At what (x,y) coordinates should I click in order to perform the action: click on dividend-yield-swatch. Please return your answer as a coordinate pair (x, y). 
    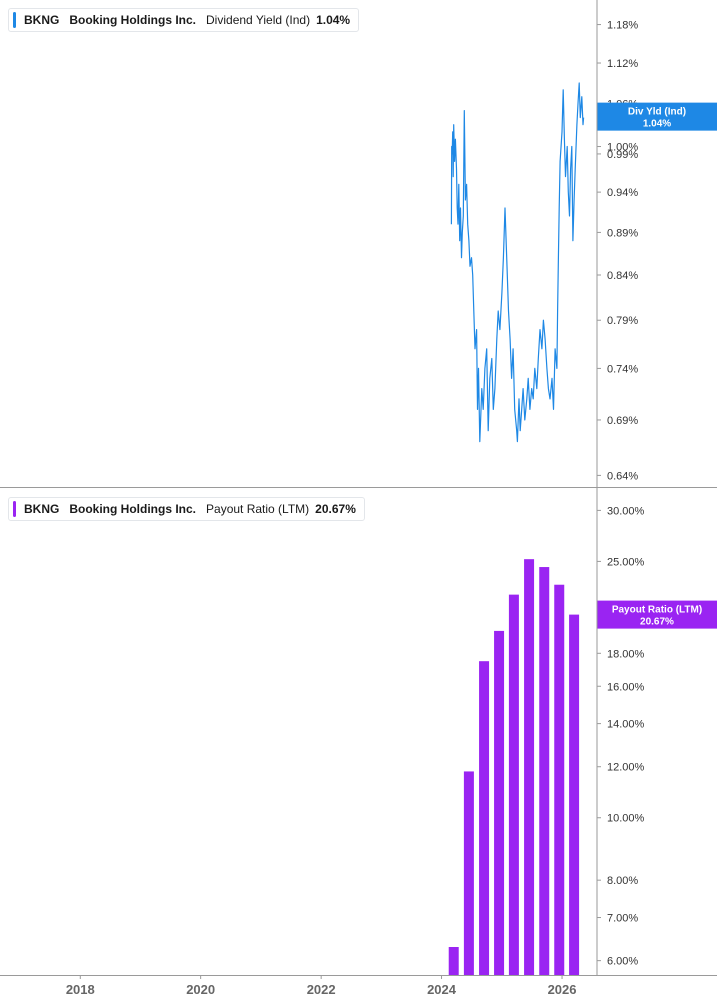
    Looking at the image, I should click on (14, 20).